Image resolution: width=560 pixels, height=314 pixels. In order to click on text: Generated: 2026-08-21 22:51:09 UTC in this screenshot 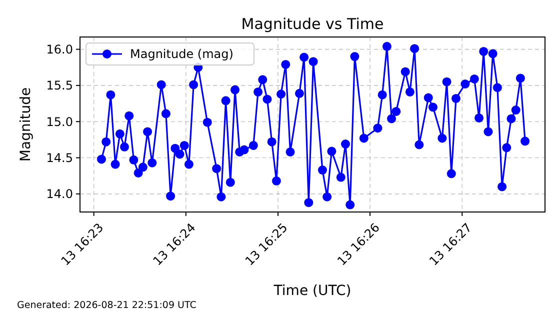, I will do `click(107, 305)`.